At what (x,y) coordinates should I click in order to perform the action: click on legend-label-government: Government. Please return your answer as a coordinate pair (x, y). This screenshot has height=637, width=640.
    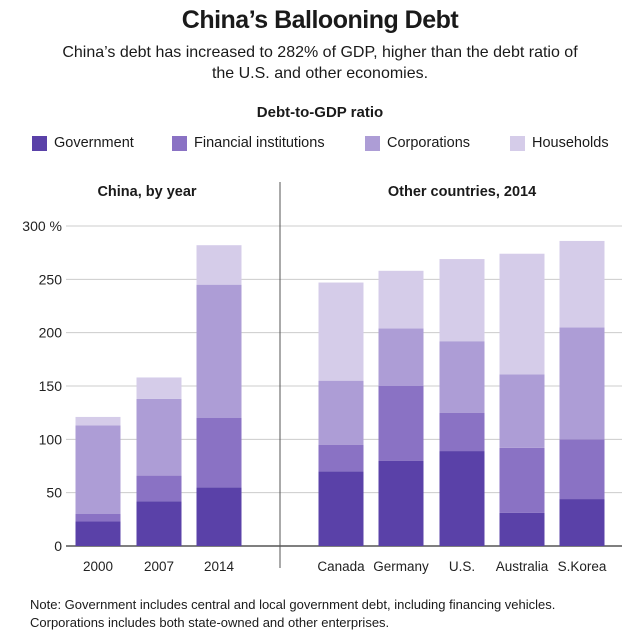
    Looking at the image, I should click on (94, 143).